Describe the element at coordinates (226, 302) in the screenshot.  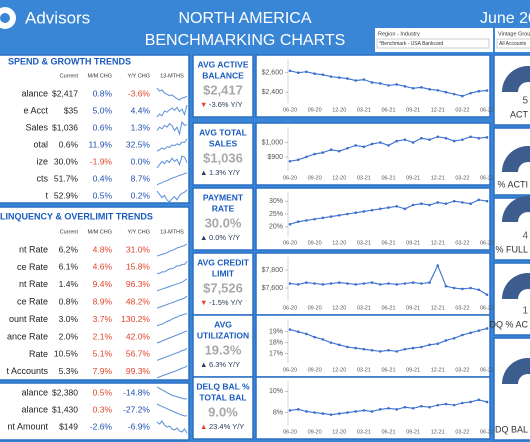
I see `kpi-change: -1.5% Y/Y` at that location.